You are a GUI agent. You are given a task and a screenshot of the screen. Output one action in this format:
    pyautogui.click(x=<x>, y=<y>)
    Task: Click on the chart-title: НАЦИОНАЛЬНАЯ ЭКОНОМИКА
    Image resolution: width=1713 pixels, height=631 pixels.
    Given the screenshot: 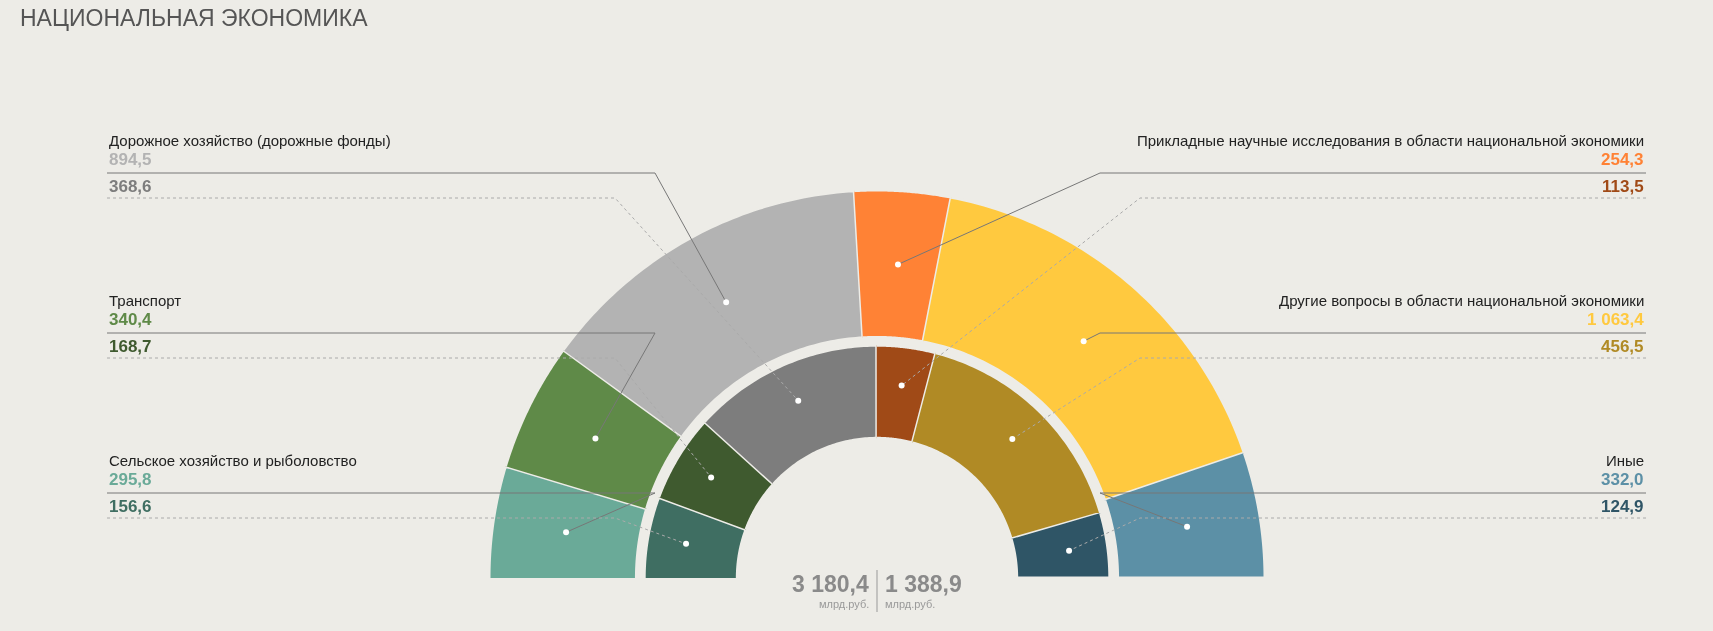 What is the action you would take?
    pyautogui.click(x=194, y=18)
    